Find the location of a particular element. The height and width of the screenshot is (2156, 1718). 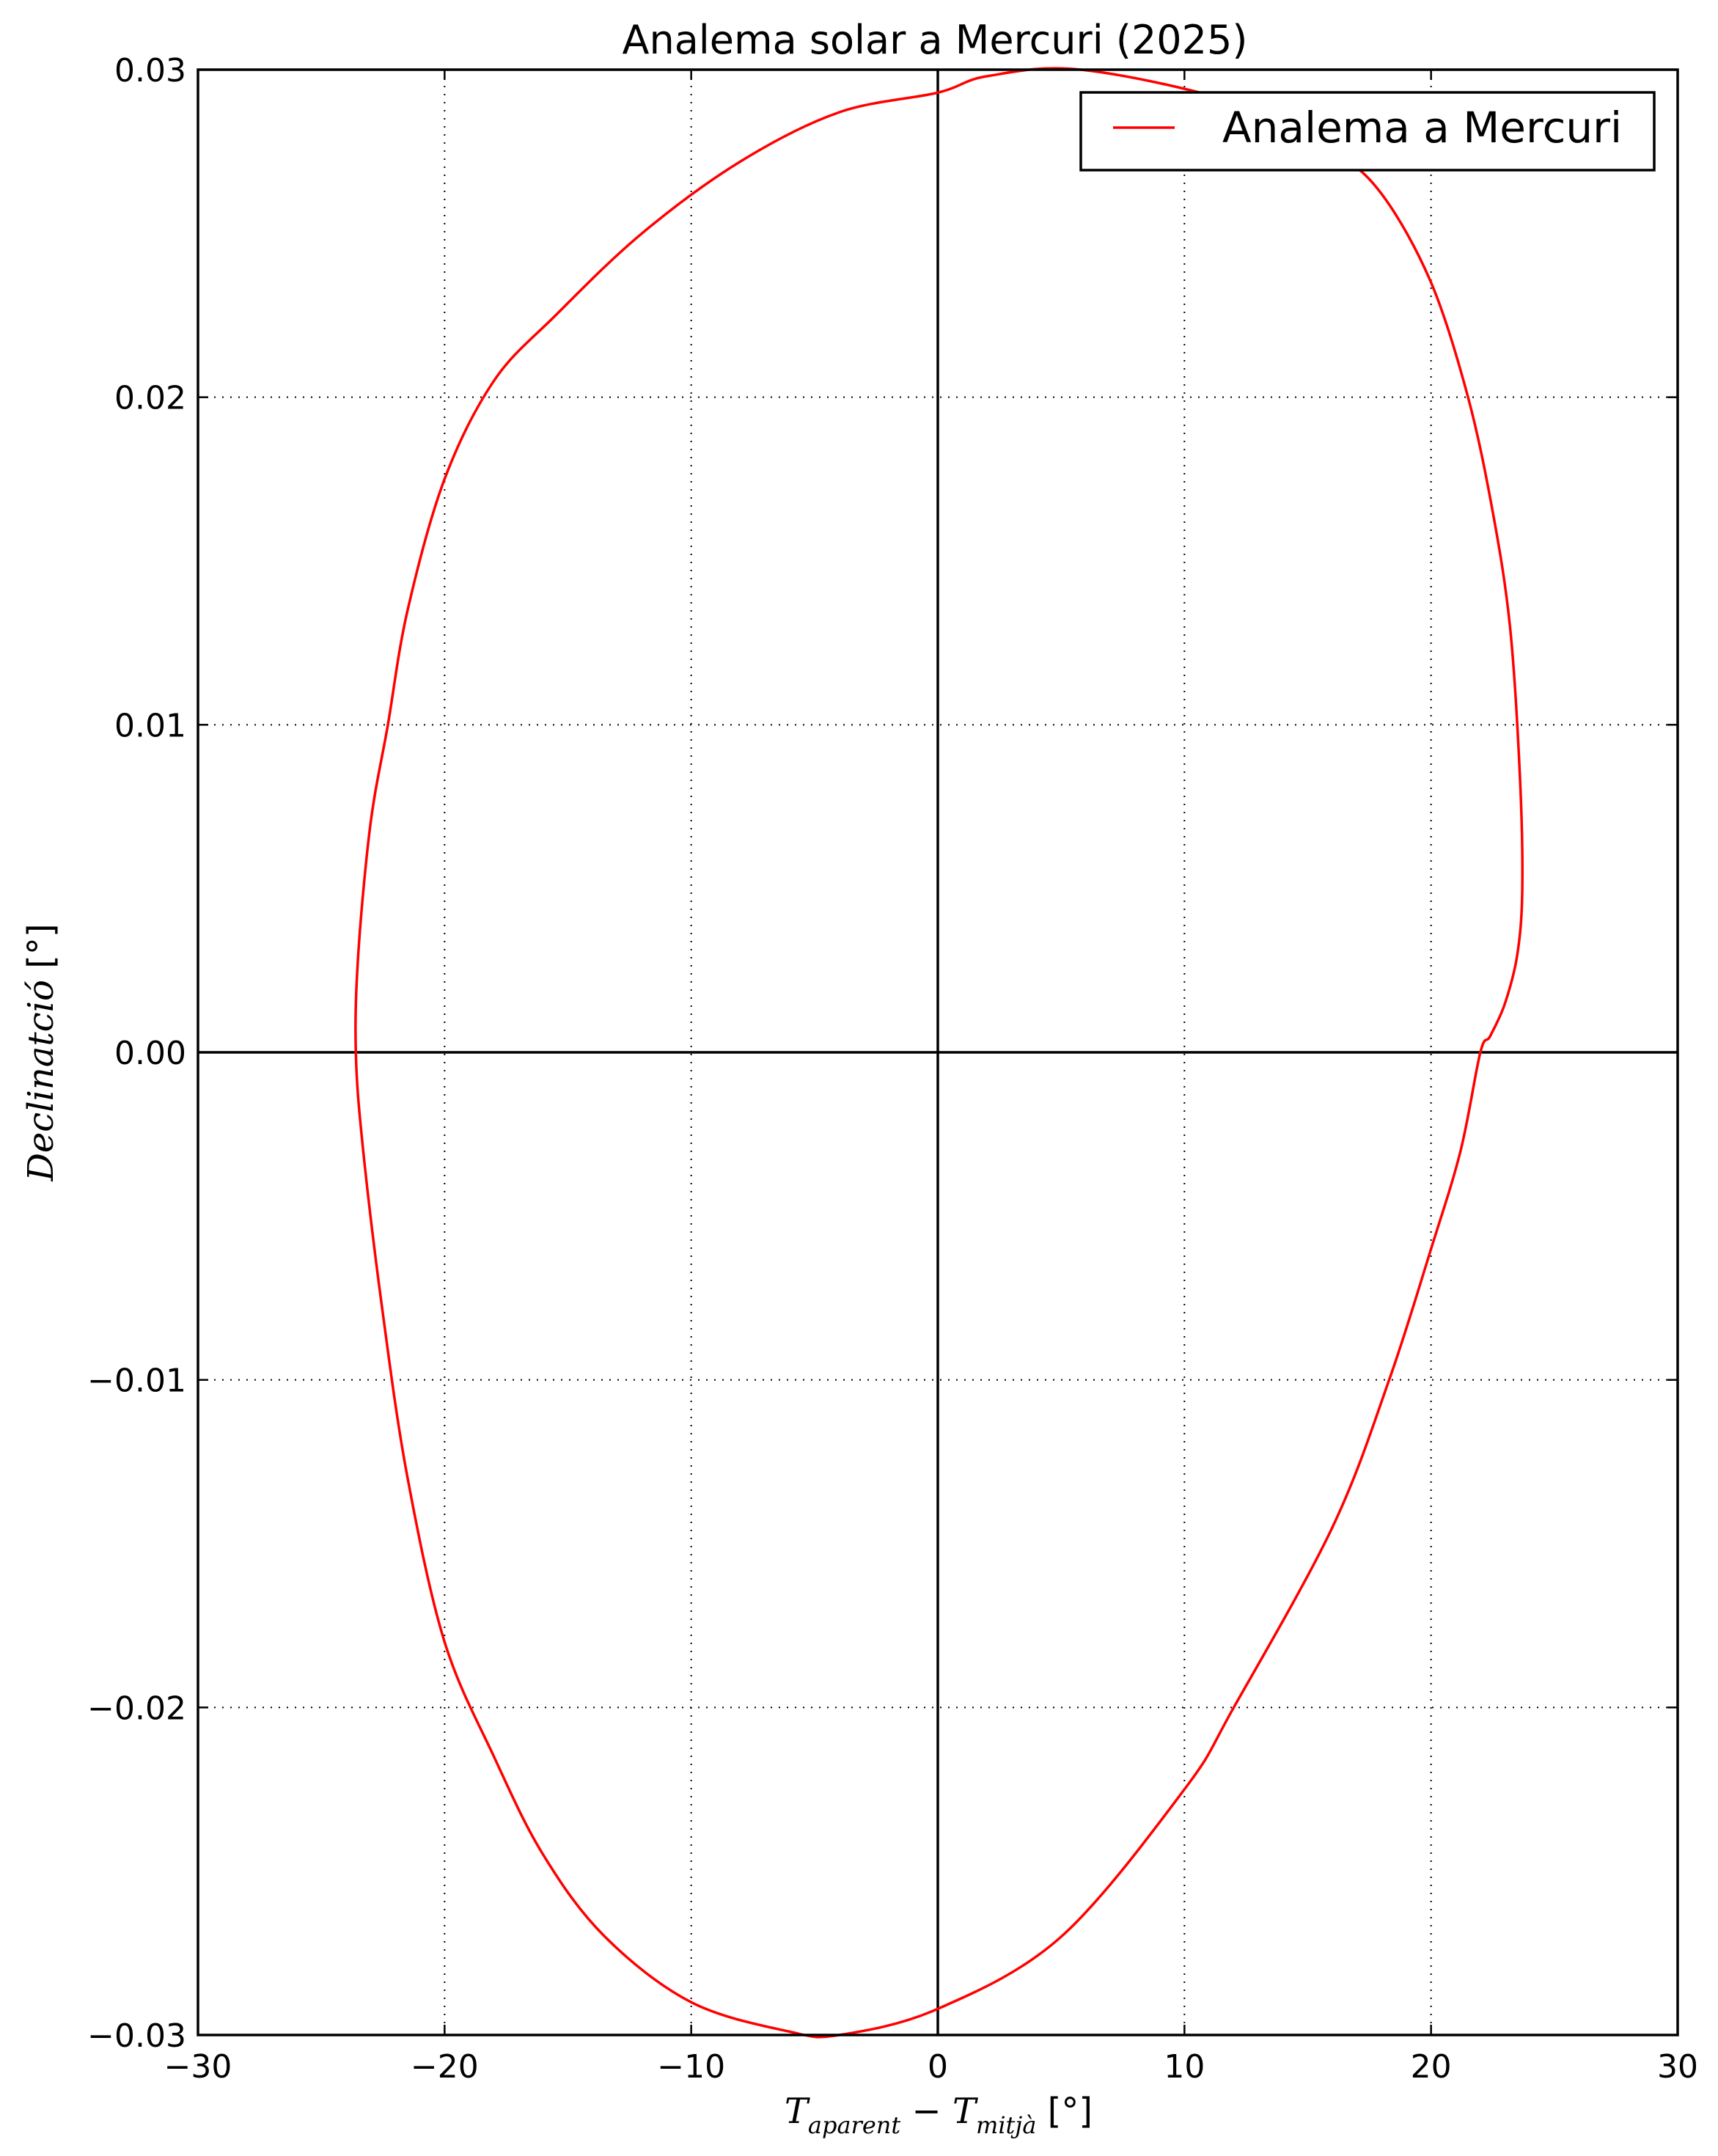

y-tick-label: −0.01 is located at coordinates (136, 1381).